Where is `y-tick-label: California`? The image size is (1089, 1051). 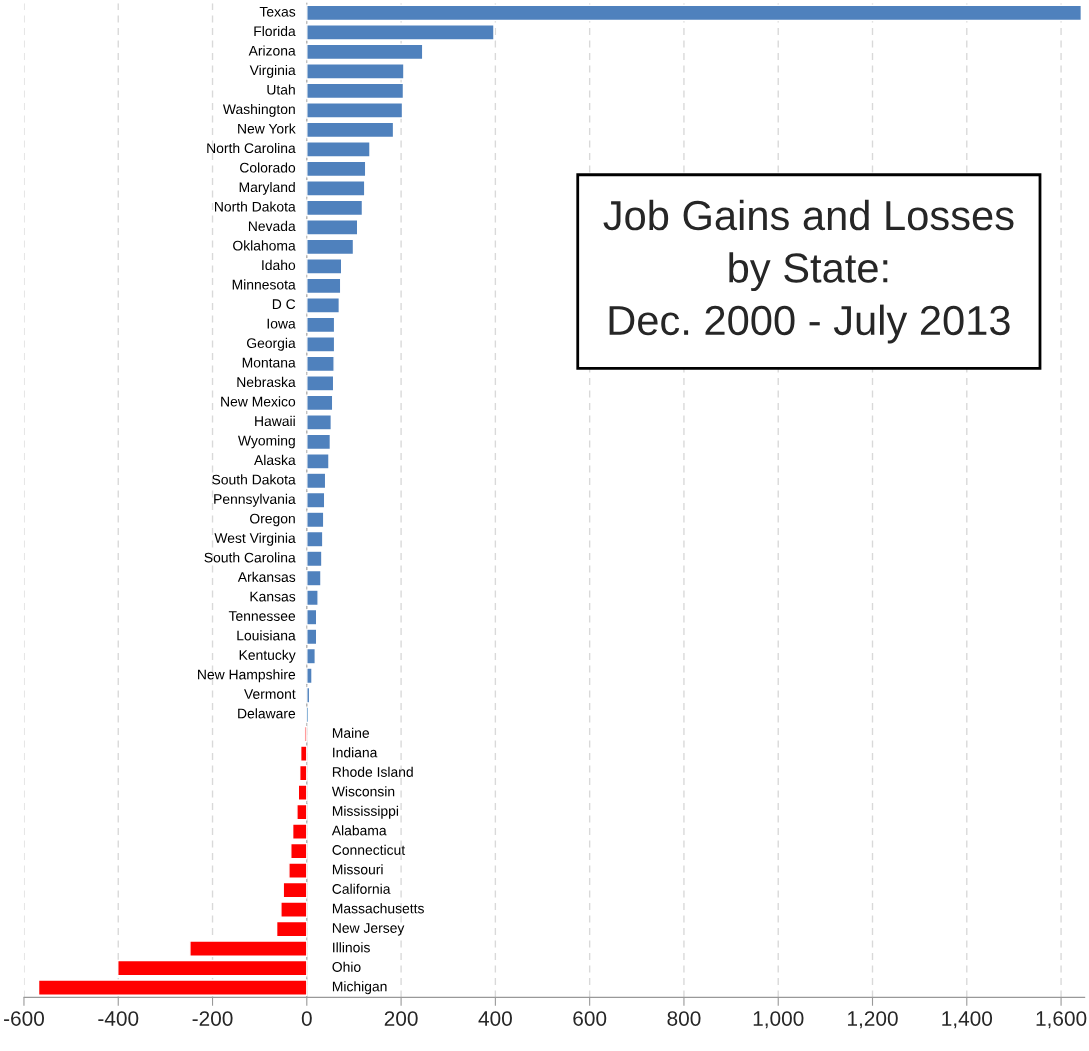
y-tick-label: California is located at coordinates (361, 888).